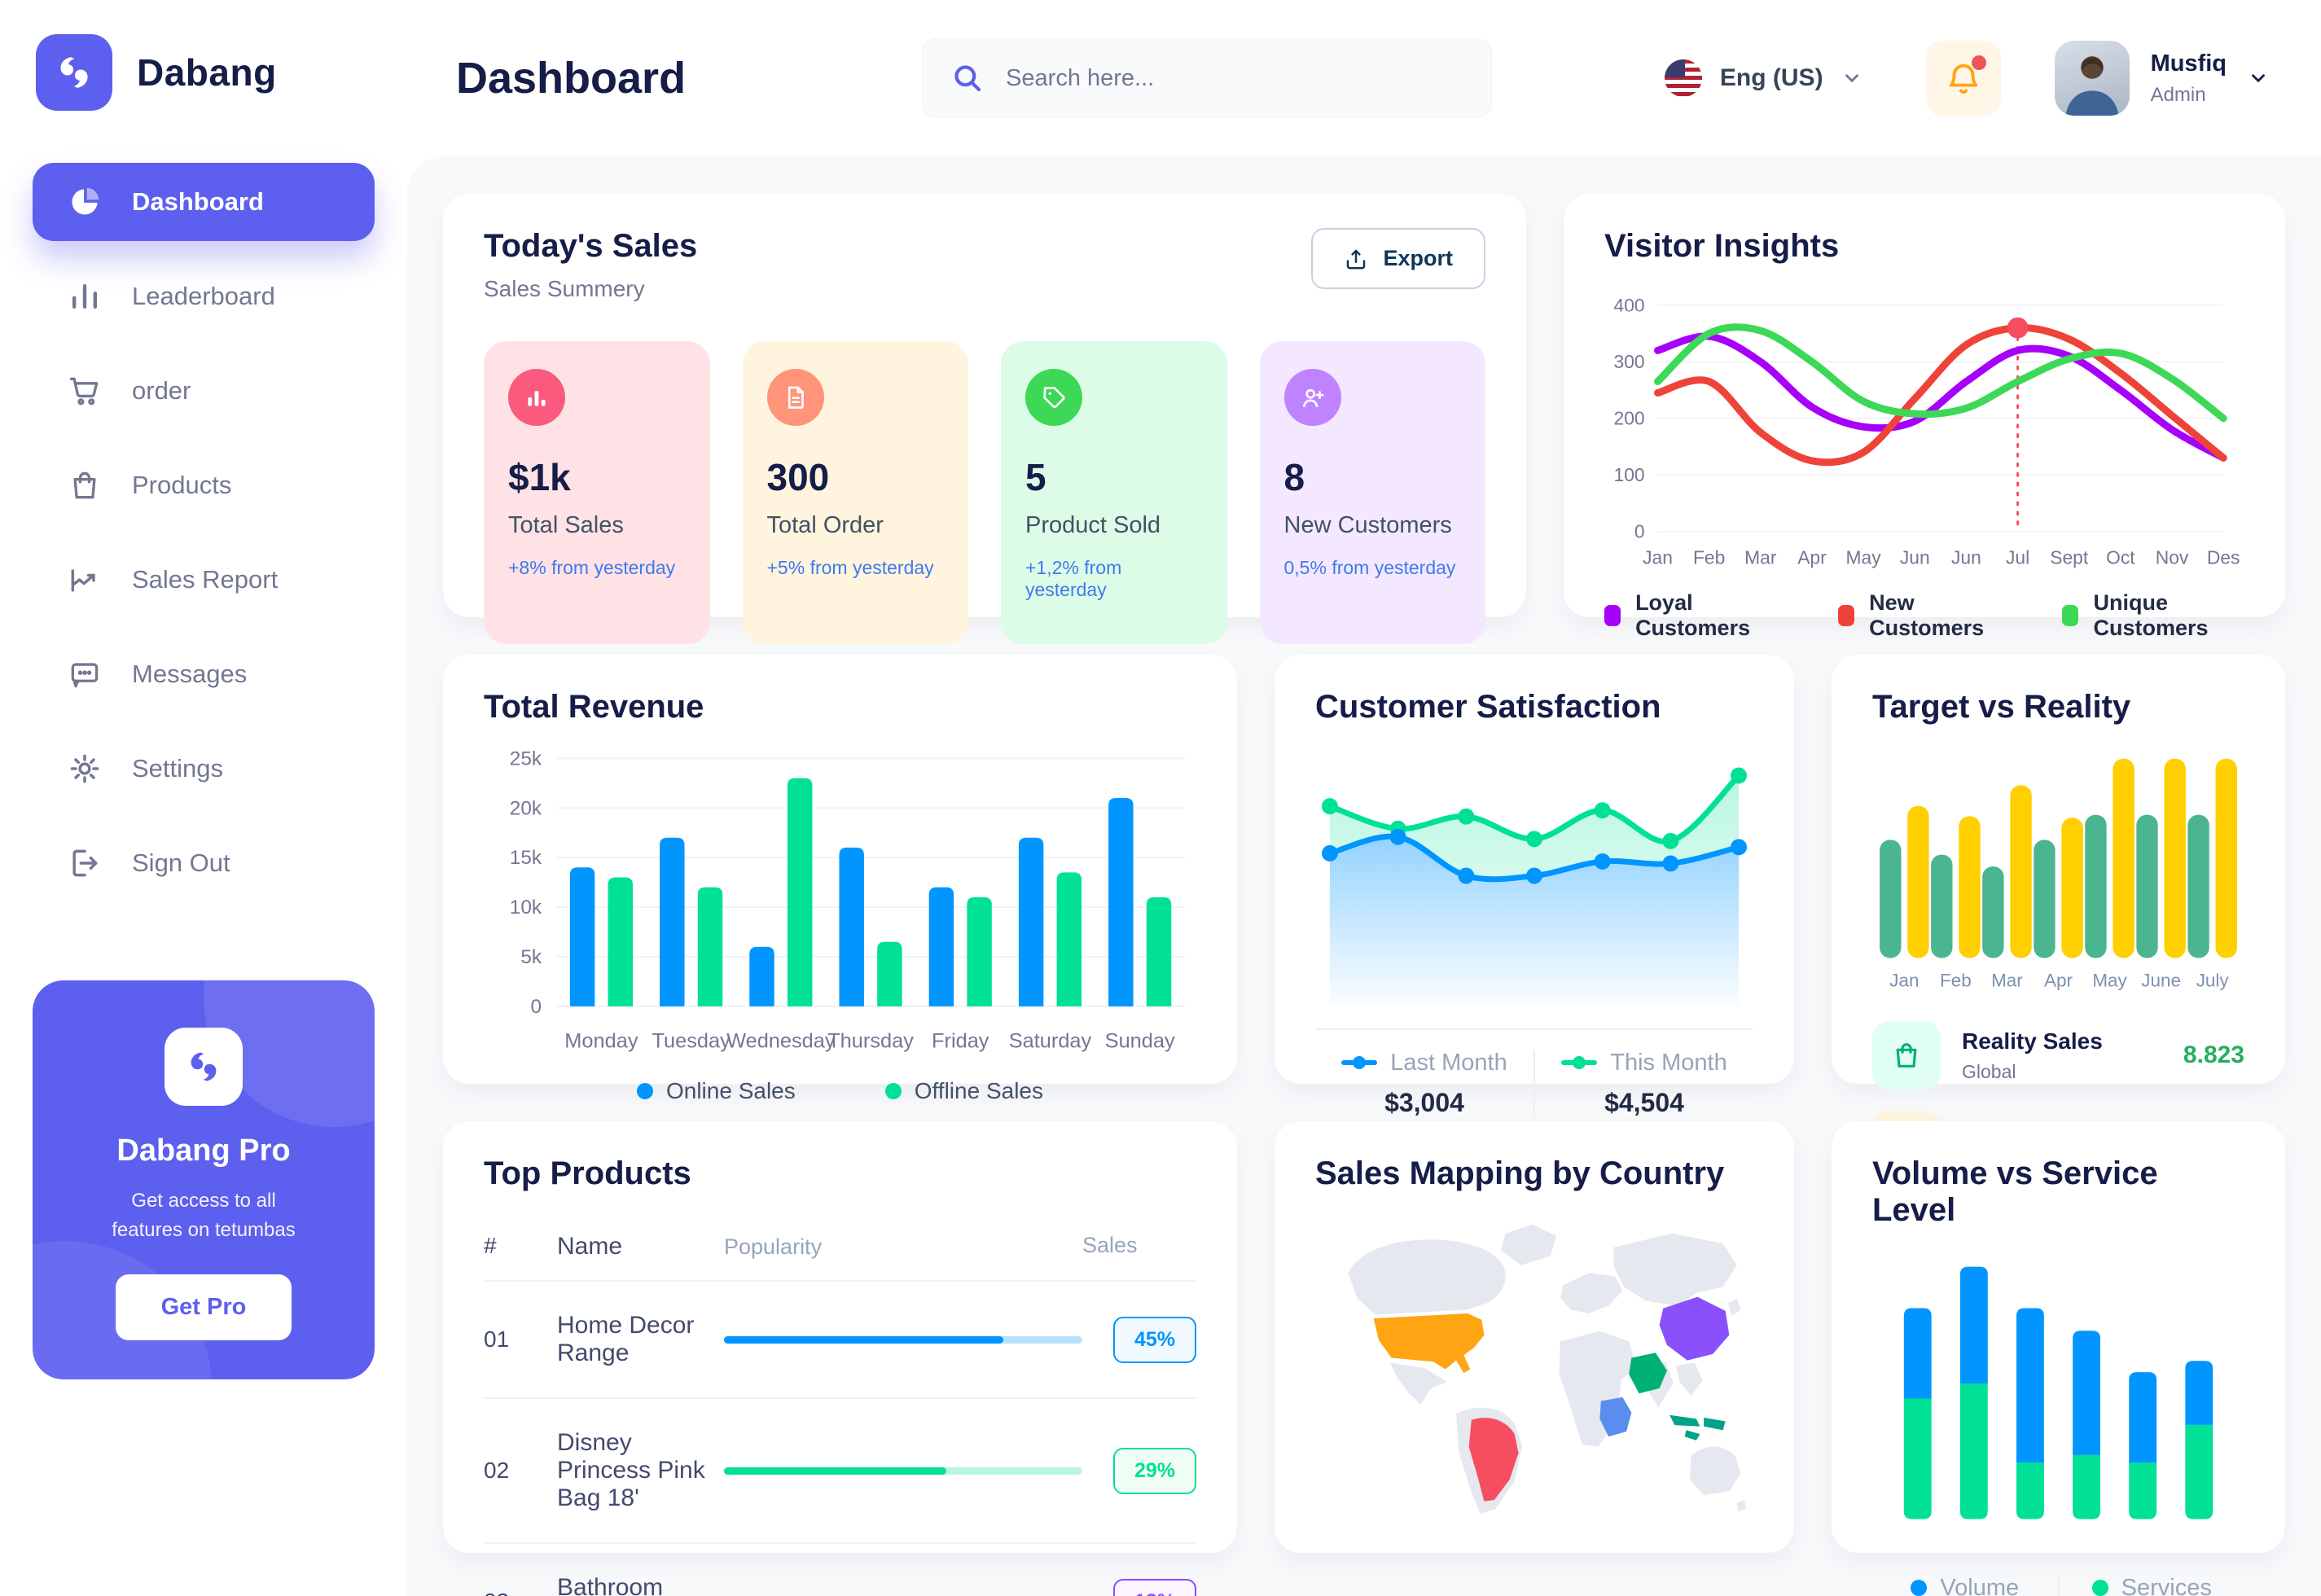 This screenshot has width=2321, height=1596. I want to click on svg-text: Jun, so click(1966, 557).